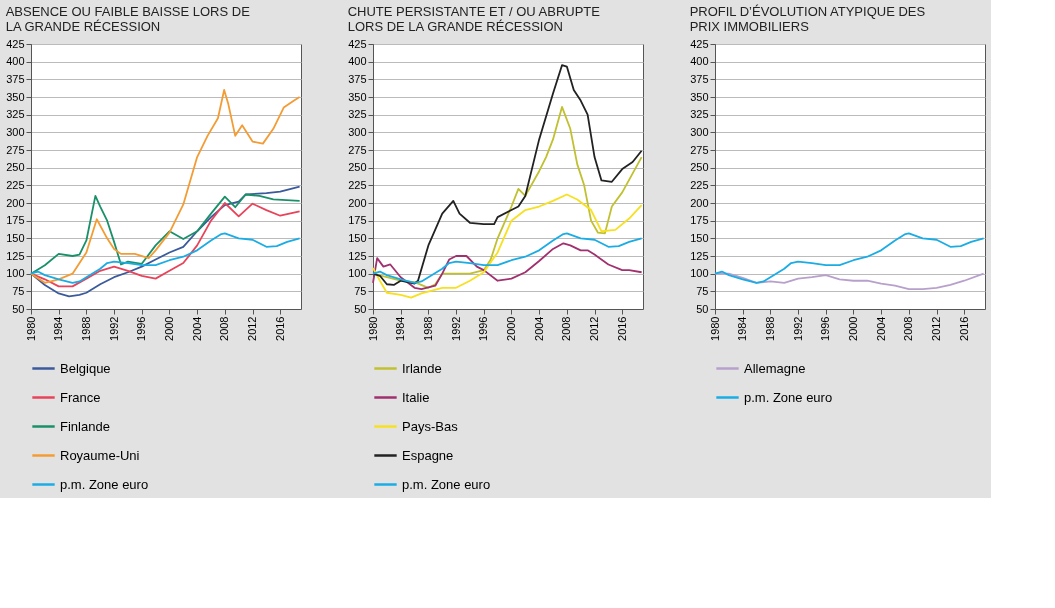 The height and width of the screenshot is (608, 1055). I want to click on chart-title: CHUTE PERSISTANTE ET / OU ABRUPTE LORS DE LA GRANDE RÉCESSION, so click(474, 19).